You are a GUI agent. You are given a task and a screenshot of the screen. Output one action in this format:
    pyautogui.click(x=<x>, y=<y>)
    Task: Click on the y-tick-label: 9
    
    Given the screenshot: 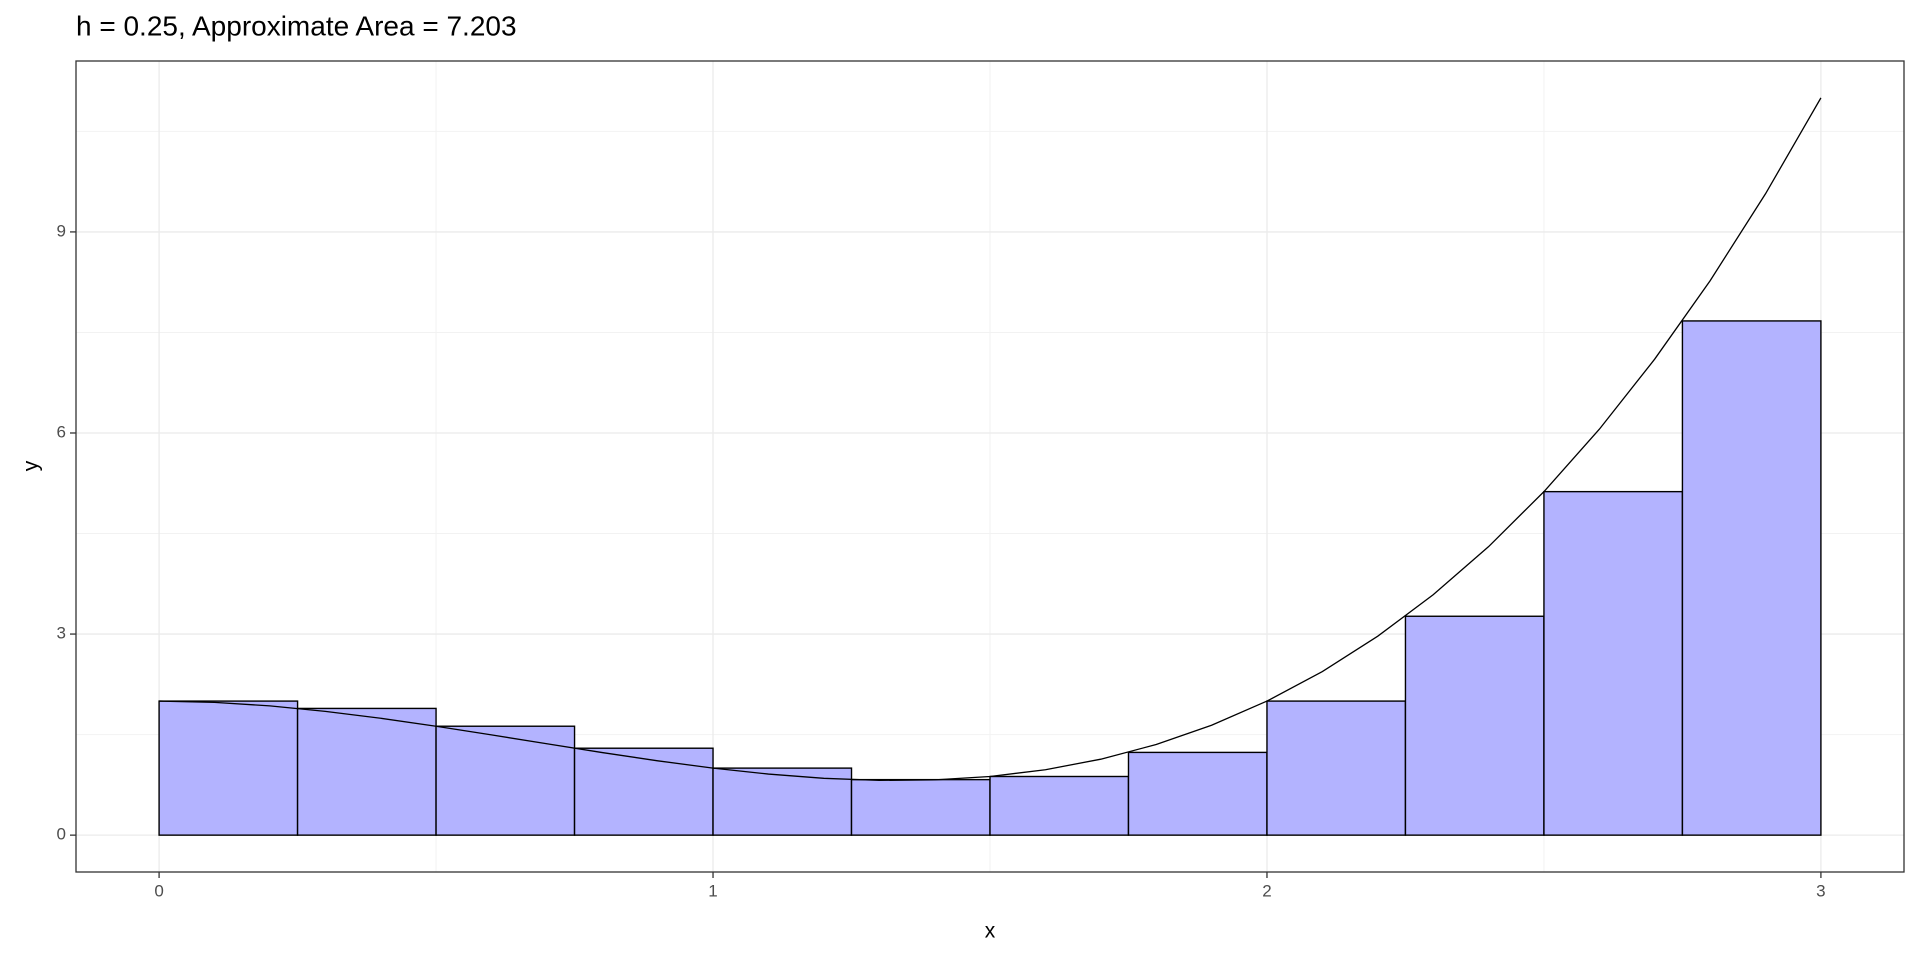 What is the action you would take?
    pyautogui.click(x=61, y=230)
    